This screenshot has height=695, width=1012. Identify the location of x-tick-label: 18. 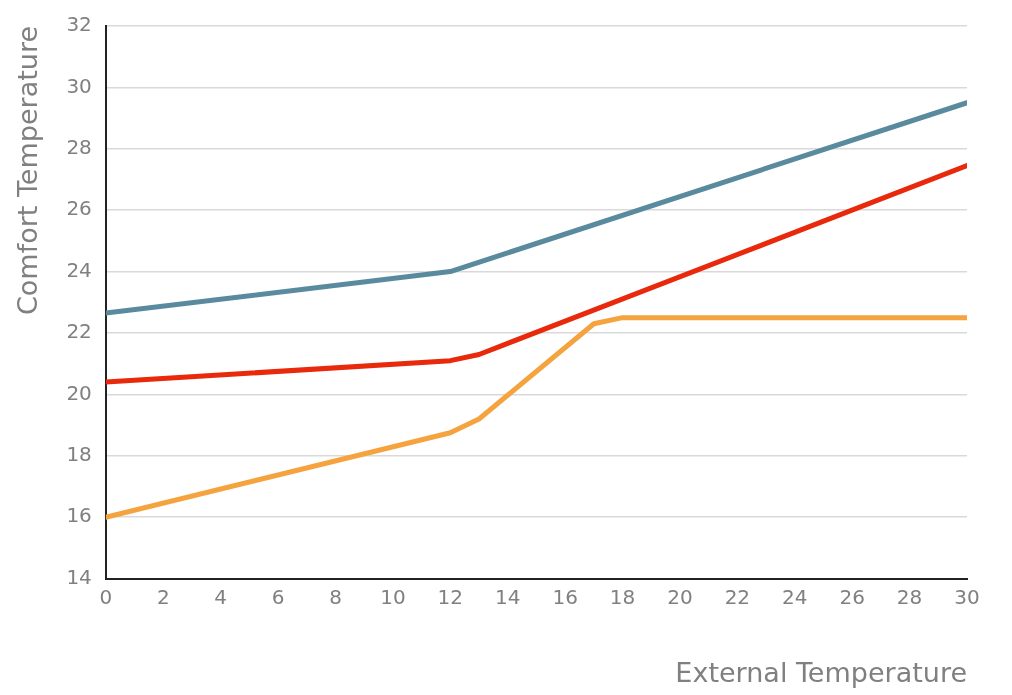
(622, 596).